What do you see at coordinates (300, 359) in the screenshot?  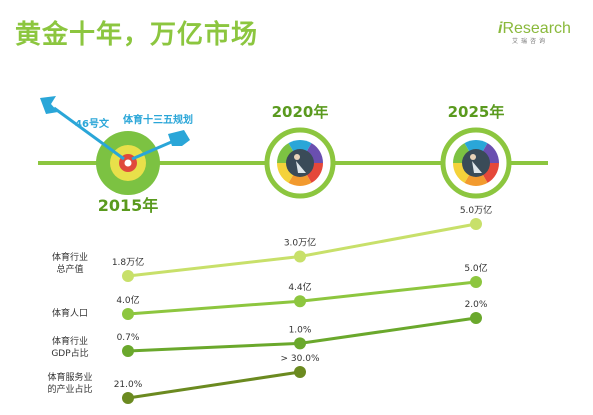 I see `data-label: > 30.0%` at bounding box center [300, 359].